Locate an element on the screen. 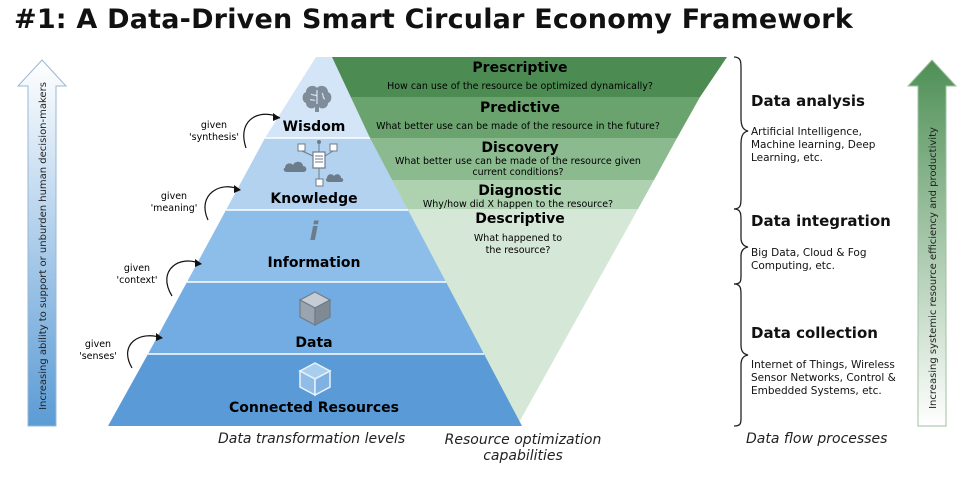 The width and height of the screenshot is (962, 484). process-text-data-integration: Big Data, Cloud & Fog Computing, etc. is located at coordinates (809, 259).